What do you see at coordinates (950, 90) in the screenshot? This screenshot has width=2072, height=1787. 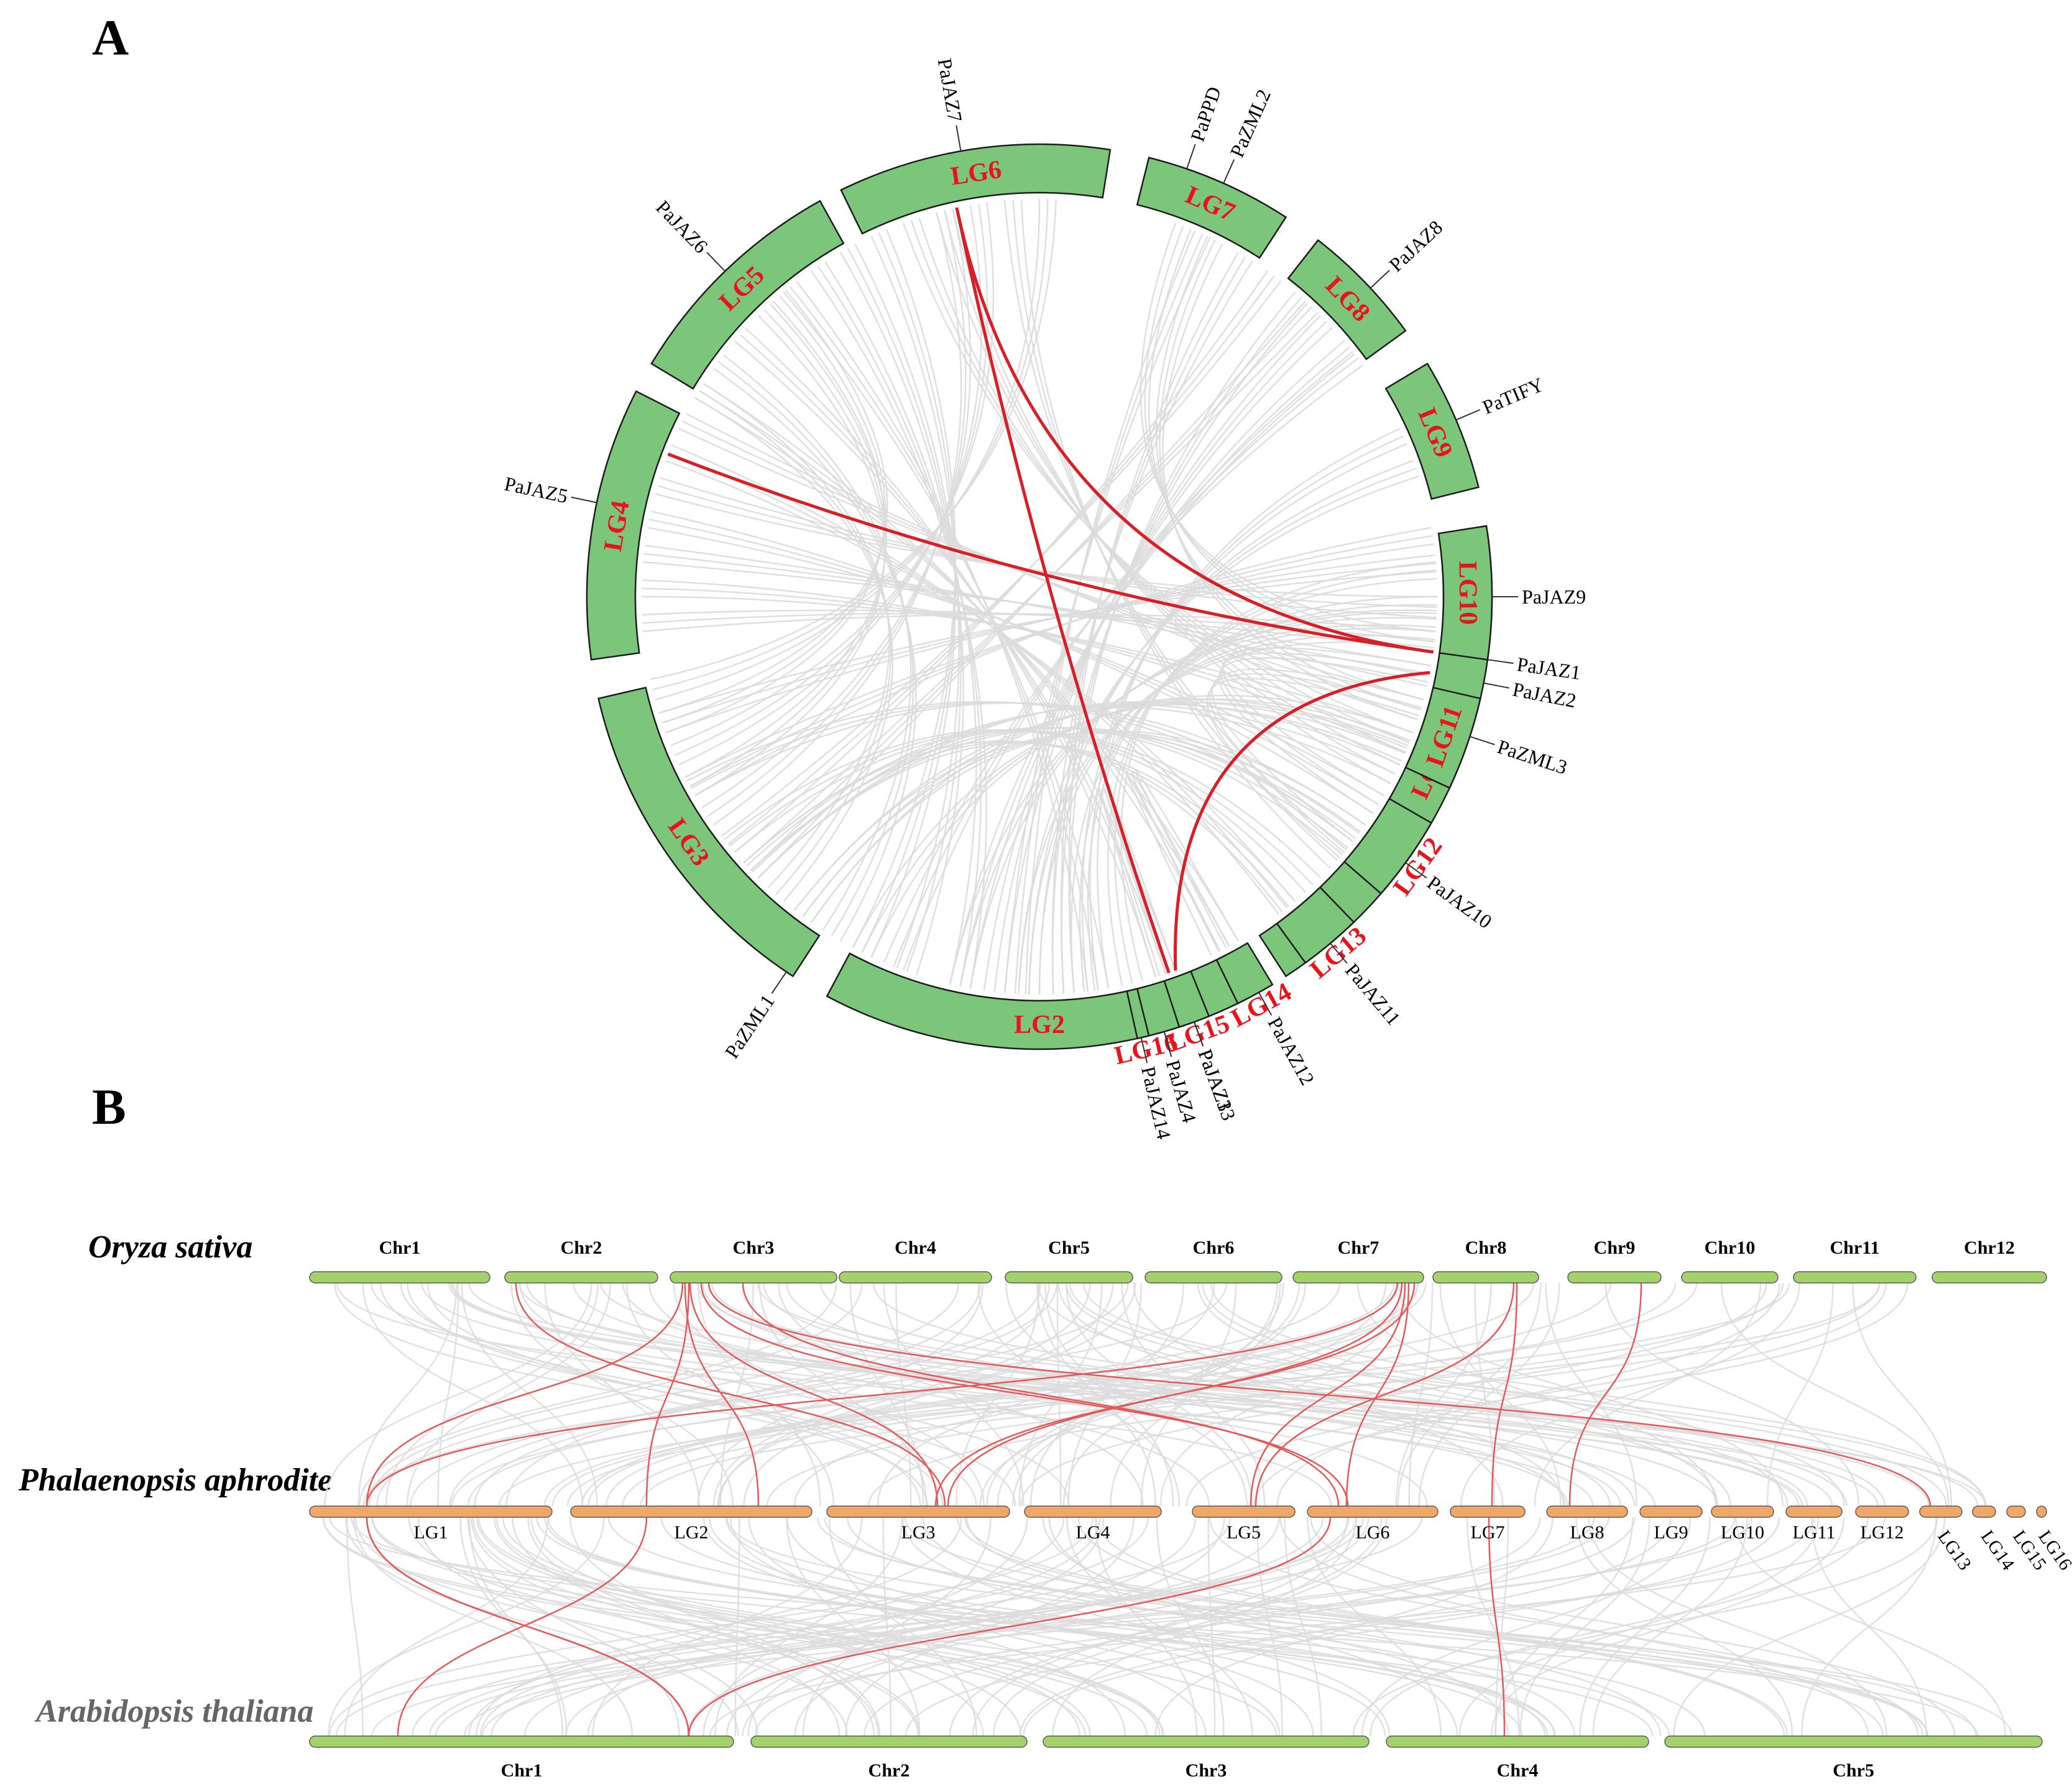 I see `gene-label-pajaz7: PaJAZ7` at bounding box center [950, 90].